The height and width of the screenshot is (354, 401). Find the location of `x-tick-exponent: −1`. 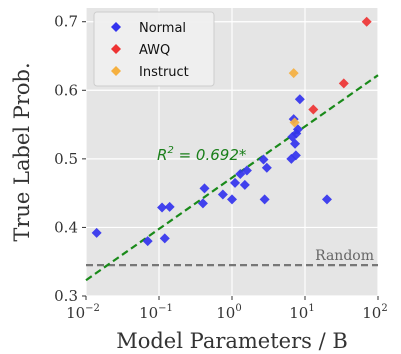

x-tick-exponent: −1 is located at coordinates (165, 308).